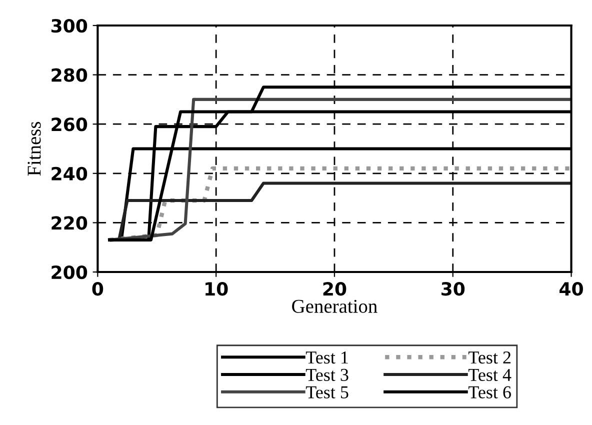 This screenshot has width=592, height=425. What do you see at coordinates (489, 392) in the screenshot?
I see `legend-label: Test 6` at bounding box center [489, 392].